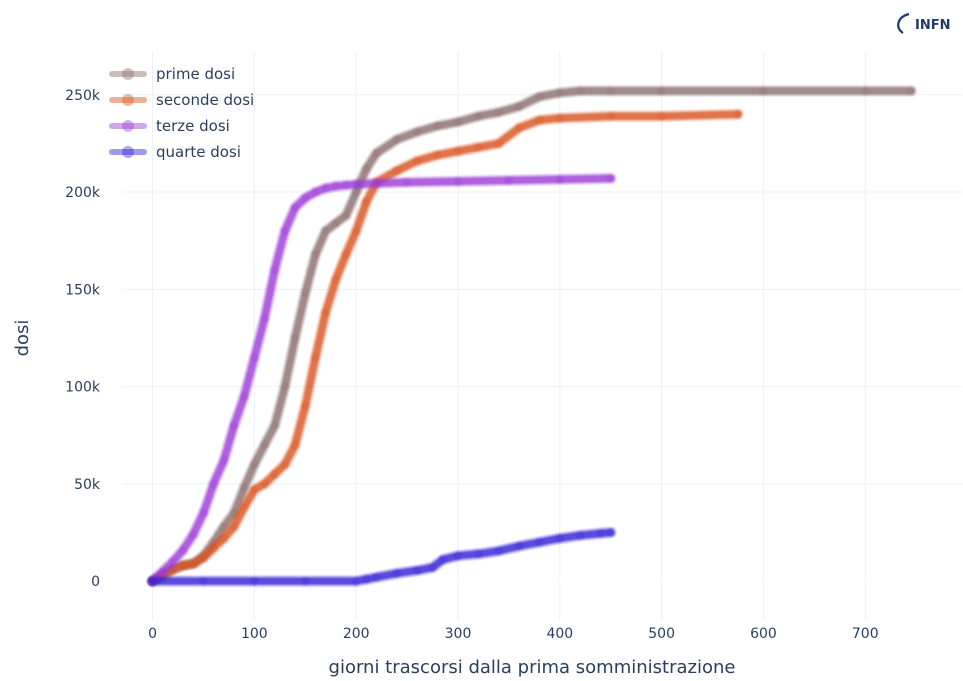  Describe the element at coordinates (661, 634) in the screenshot. I see `x-tick-label: 500` at that location.